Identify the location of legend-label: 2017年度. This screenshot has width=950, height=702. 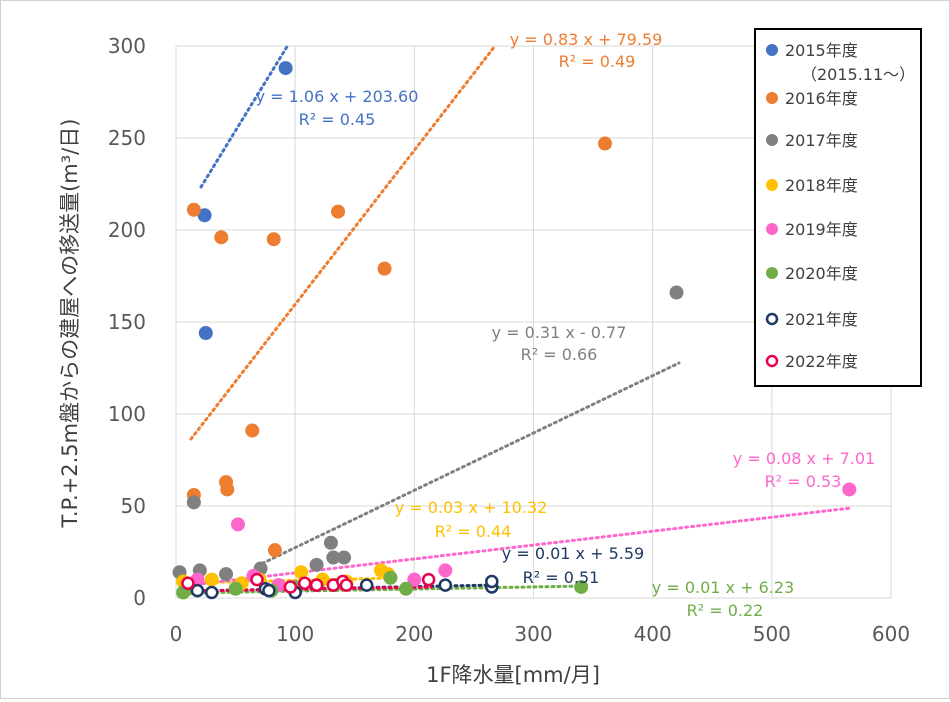
(821, 140).